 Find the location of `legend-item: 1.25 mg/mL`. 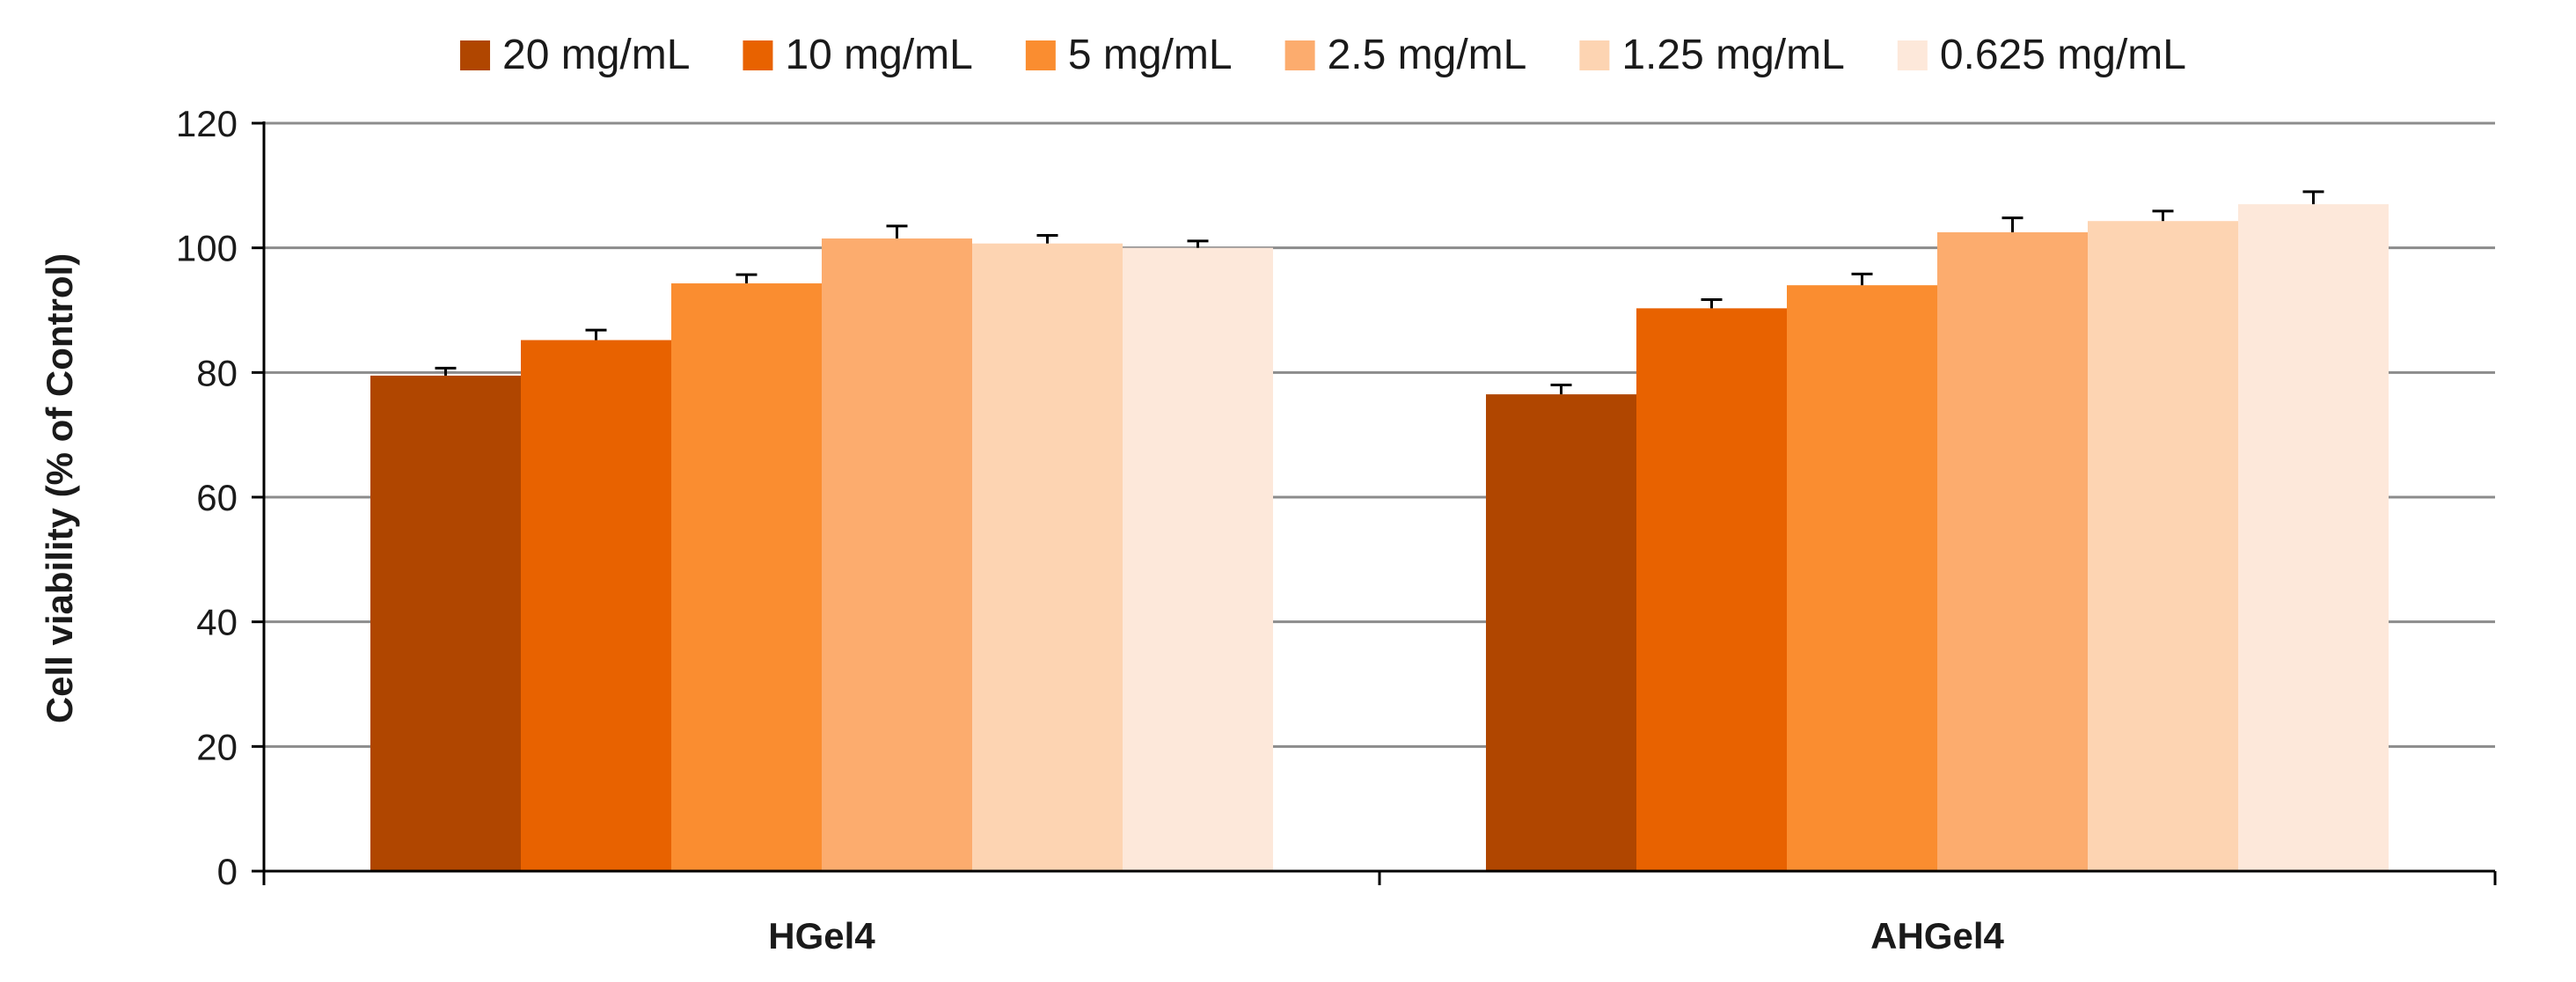

legend-item: 1.25 mg/mL is located at coordinates (1712, 55).